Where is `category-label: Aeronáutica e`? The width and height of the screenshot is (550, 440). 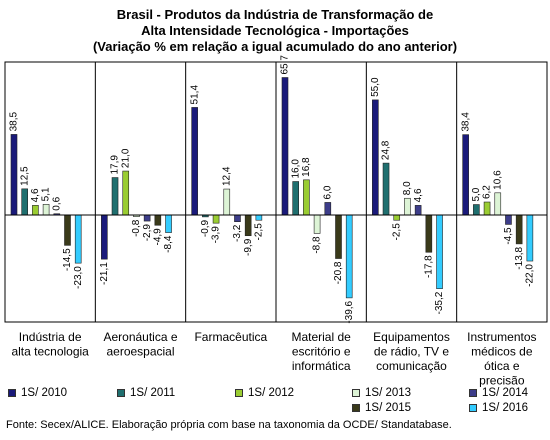
category-label: Aeronáutica e is located at coordinates (140, 337).